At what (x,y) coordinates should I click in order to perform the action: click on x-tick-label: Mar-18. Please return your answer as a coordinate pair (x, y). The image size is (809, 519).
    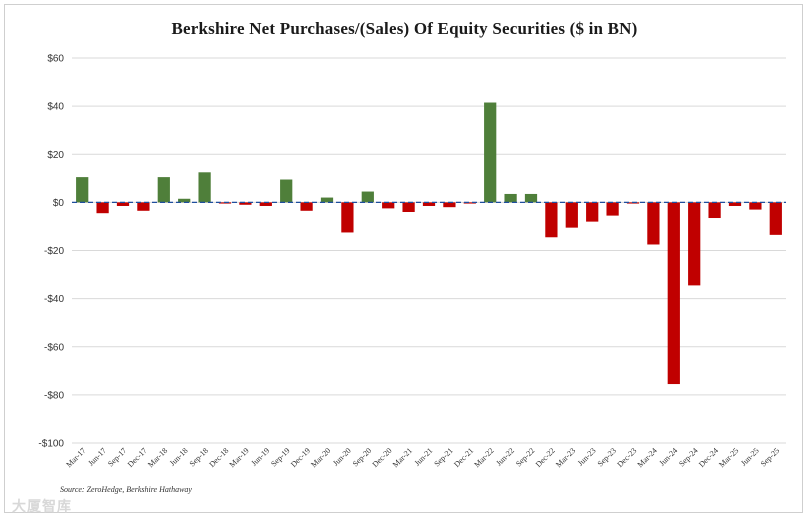
    Looking at the image, I should click on (157, 457).